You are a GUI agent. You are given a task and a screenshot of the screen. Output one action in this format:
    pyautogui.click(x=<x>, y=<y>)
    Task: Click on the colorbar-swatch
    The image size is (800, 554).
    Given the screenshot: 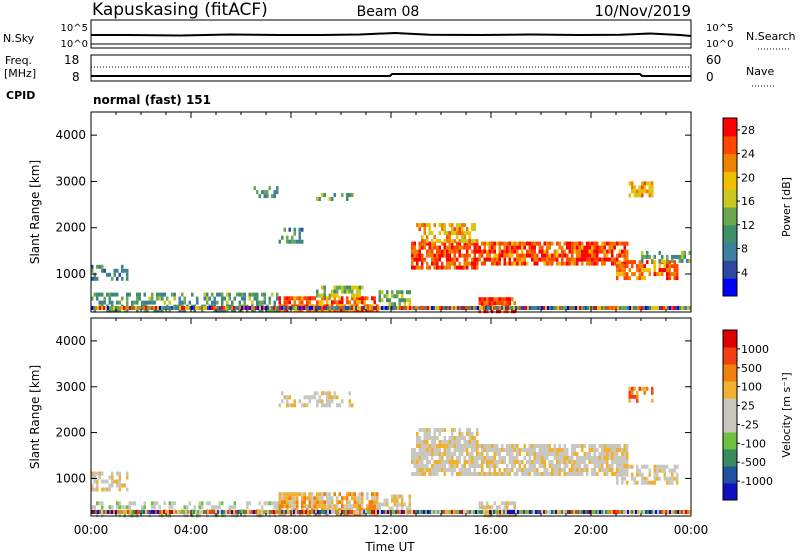 What is the action you would take?
    pyautogui.click(x=730, y=458)
    